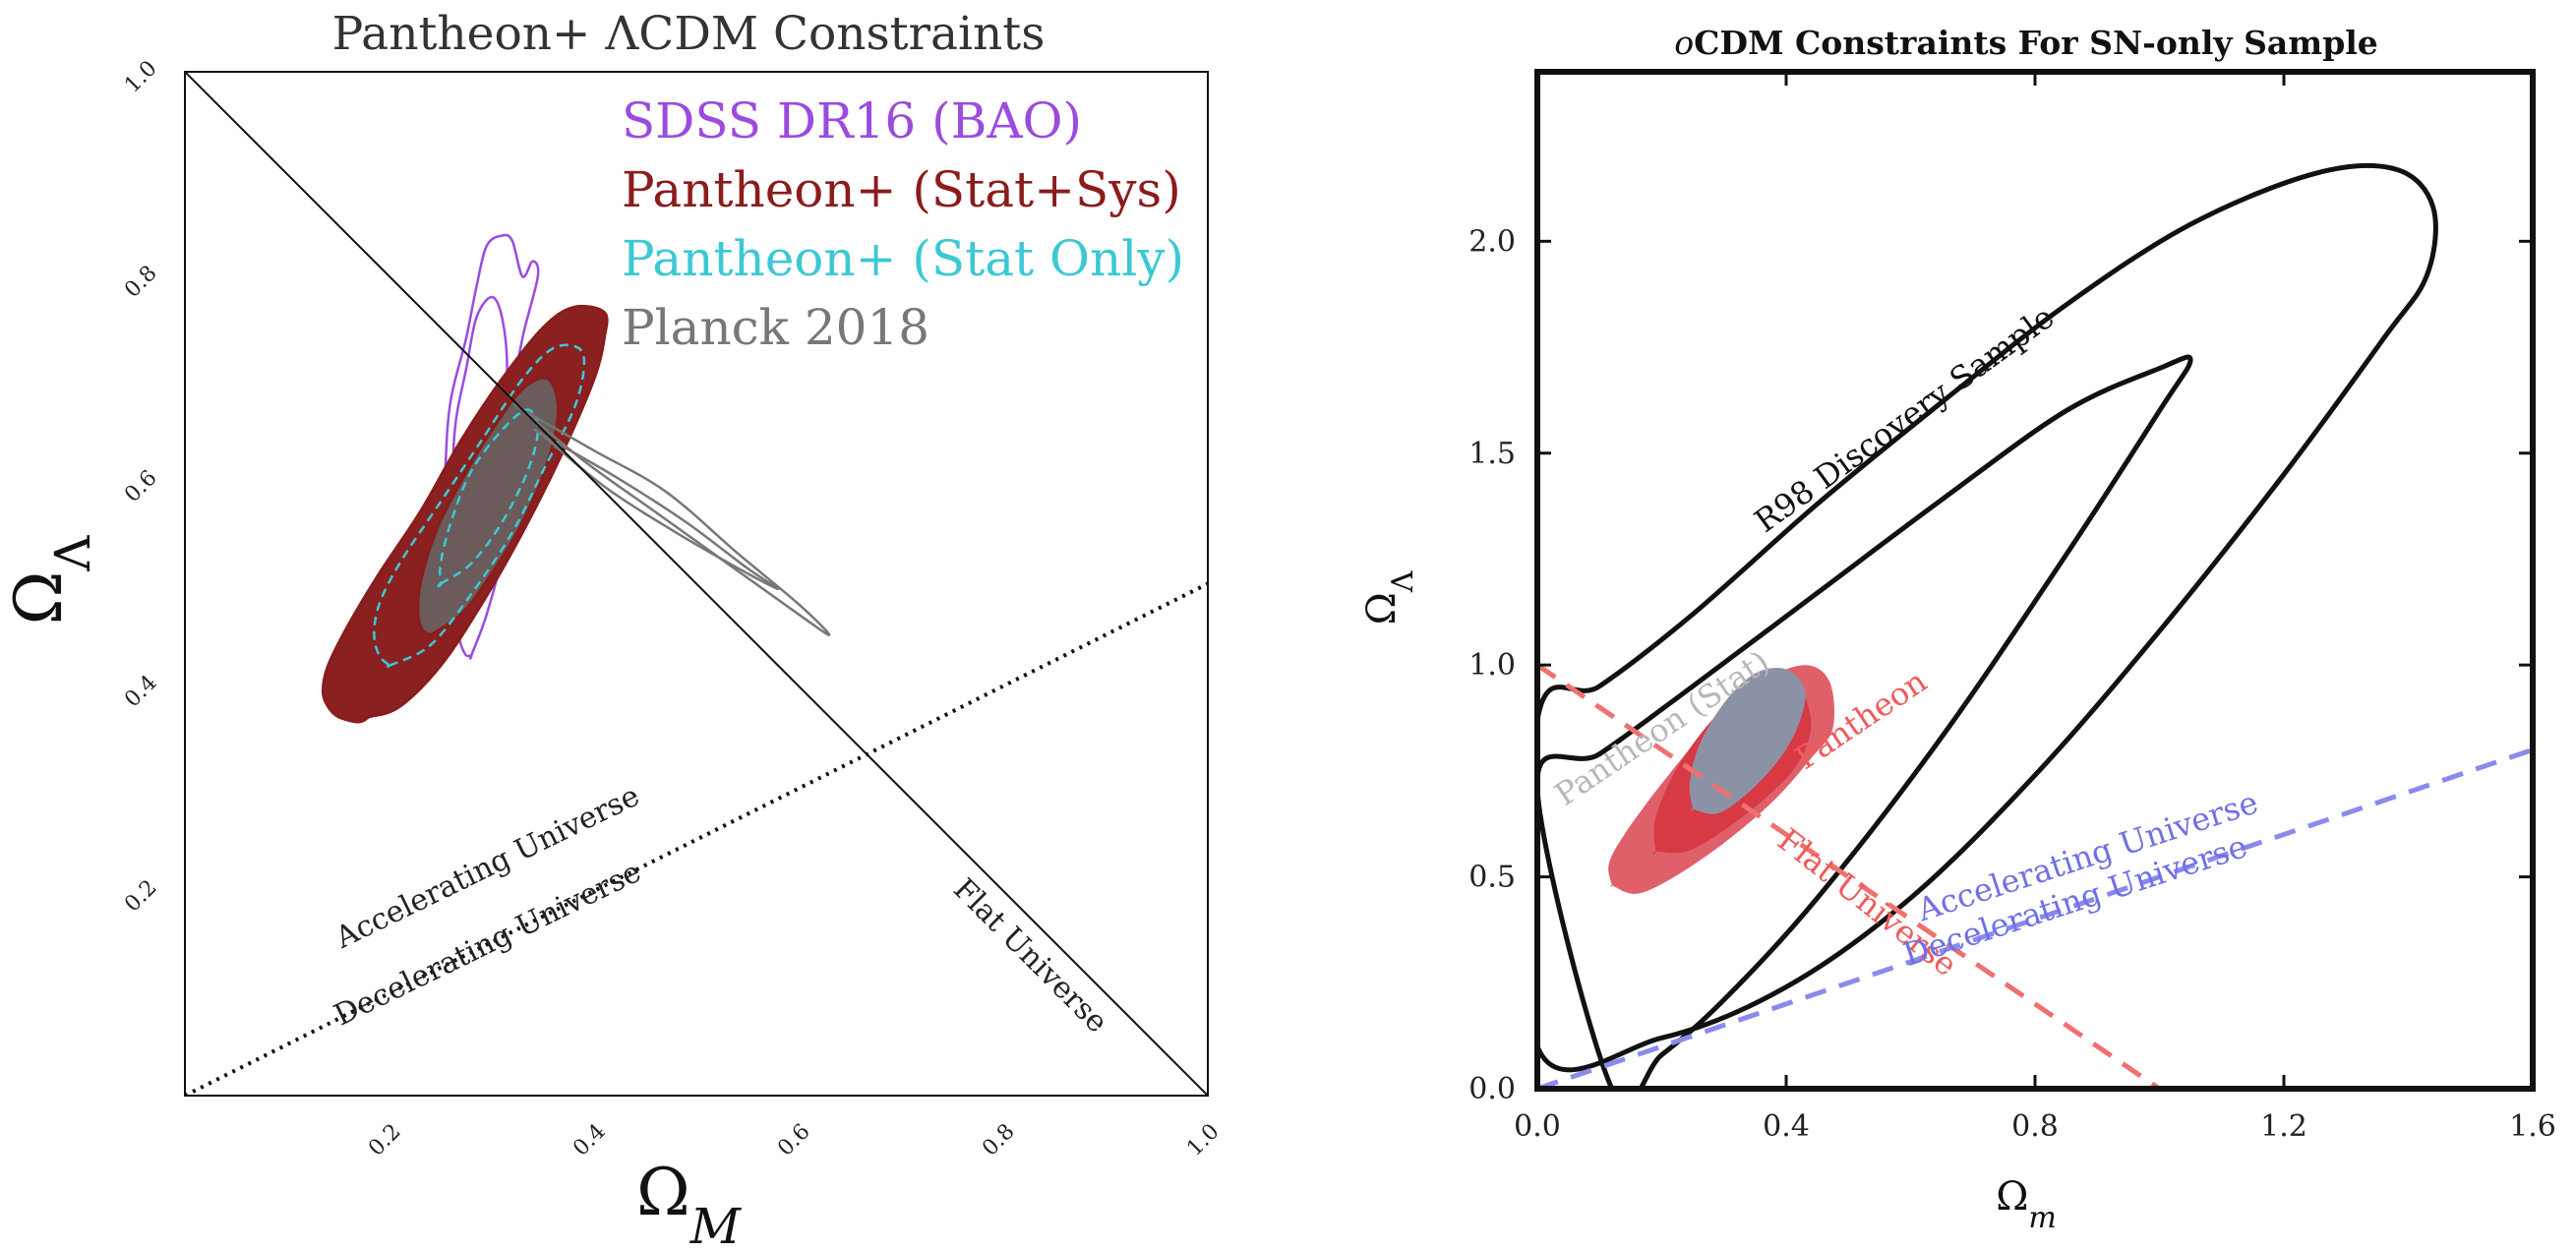 The image size is (2576, 1251). I want to click on right-y-axis-label: ΩΛ, so click(1389, 597).